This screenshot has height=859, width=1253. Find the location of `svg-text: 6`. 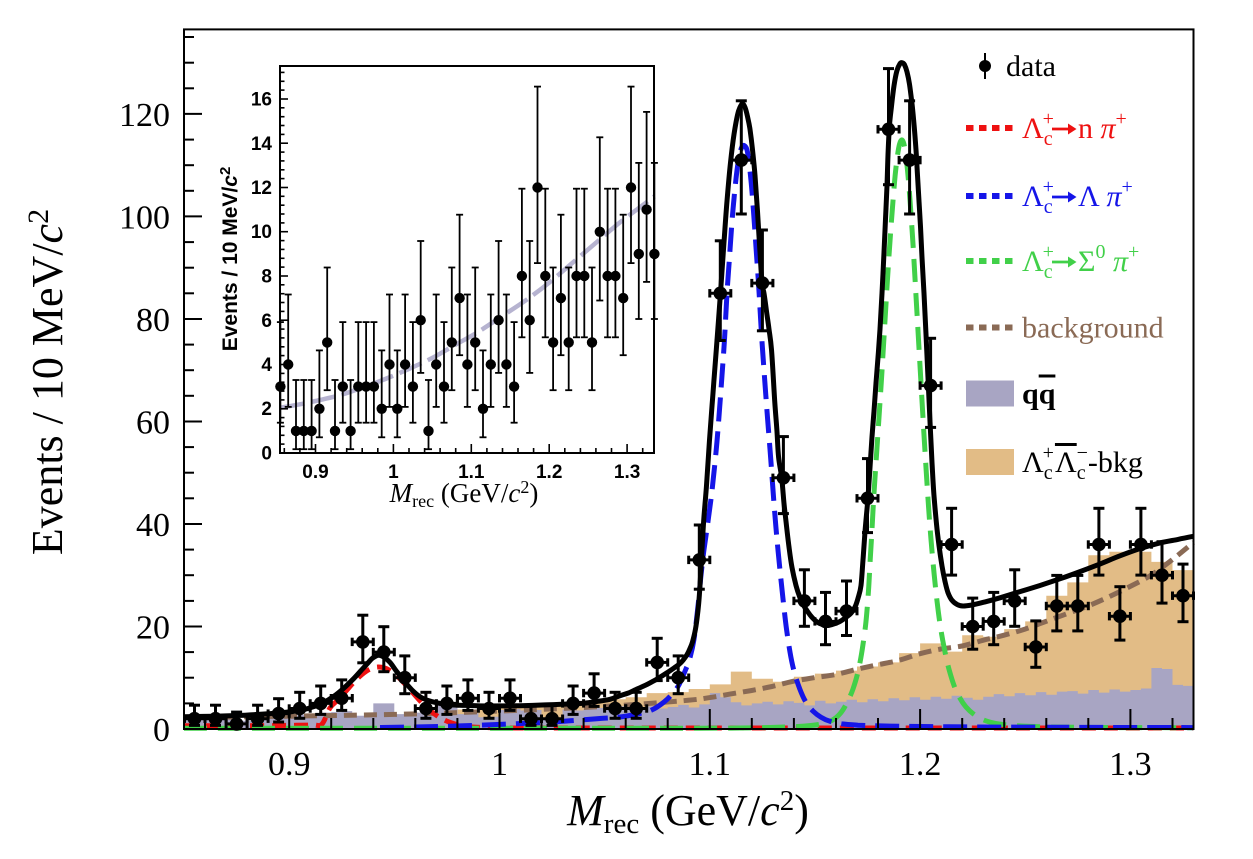

svg-text: 6 is located at coordinates (266, 321).